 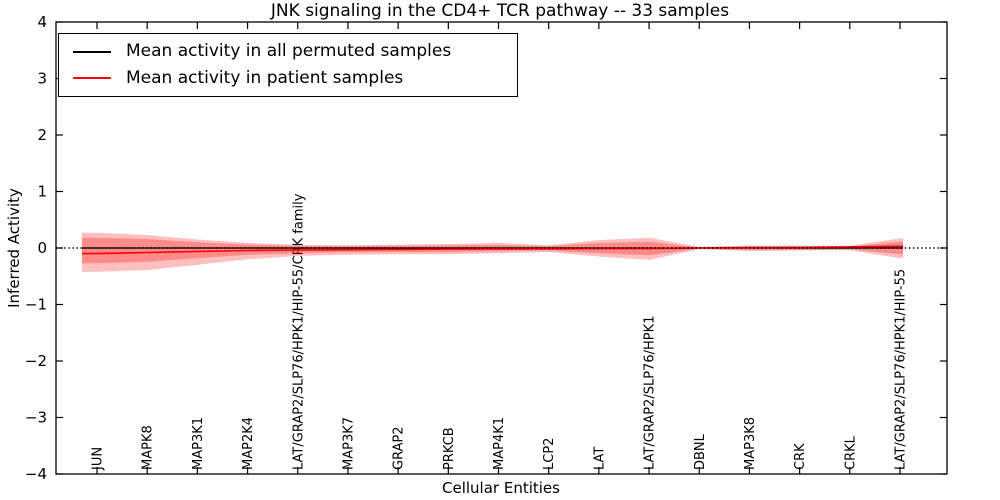 What do you see at coordinates (36, 418) in the screenshot?
I see `y-tick-label: −3` at bounding box center [36, 418].